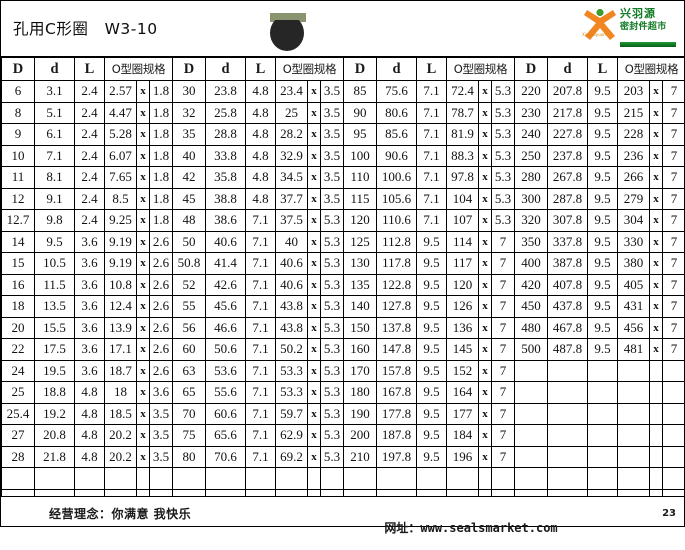  Describe the element at coordinates (669, 513) in the screenshot. I see `page-number: 23` at that location.